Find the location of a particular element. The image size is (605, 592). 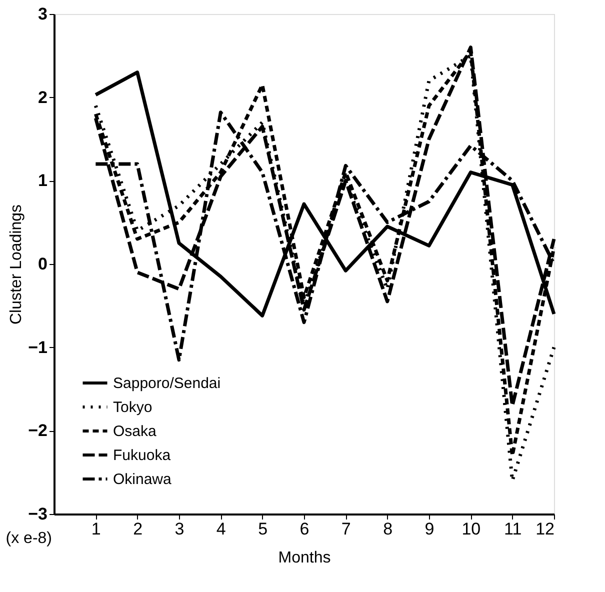

y-tick-label: 3 is located at coordinates (43, 14).